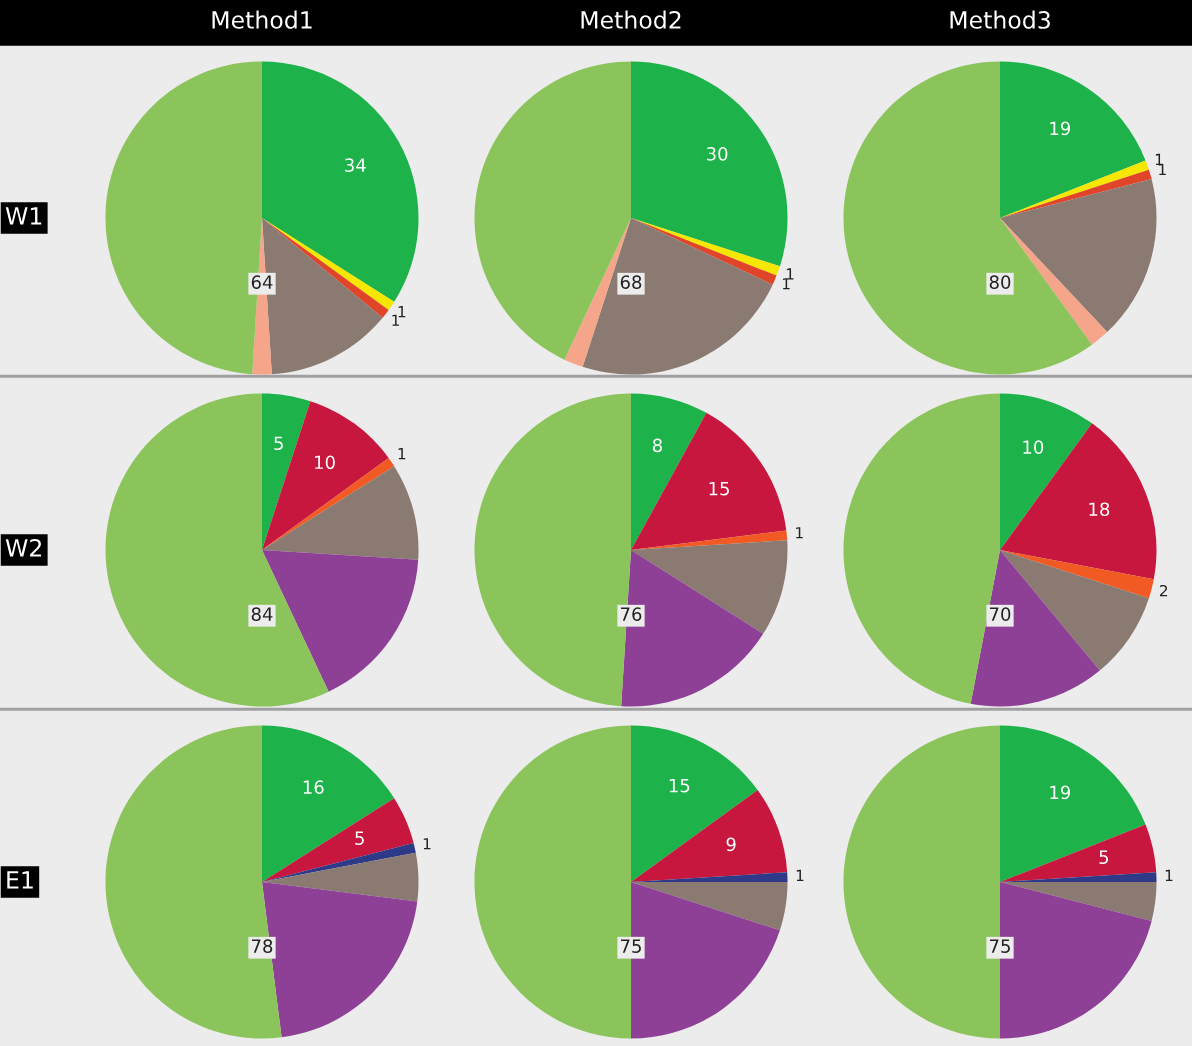 The height and width of the screenshot is (1046, 1192). Describe the element at coordinates (23, 216) in the screenshot. I see `text: W1` at that location.